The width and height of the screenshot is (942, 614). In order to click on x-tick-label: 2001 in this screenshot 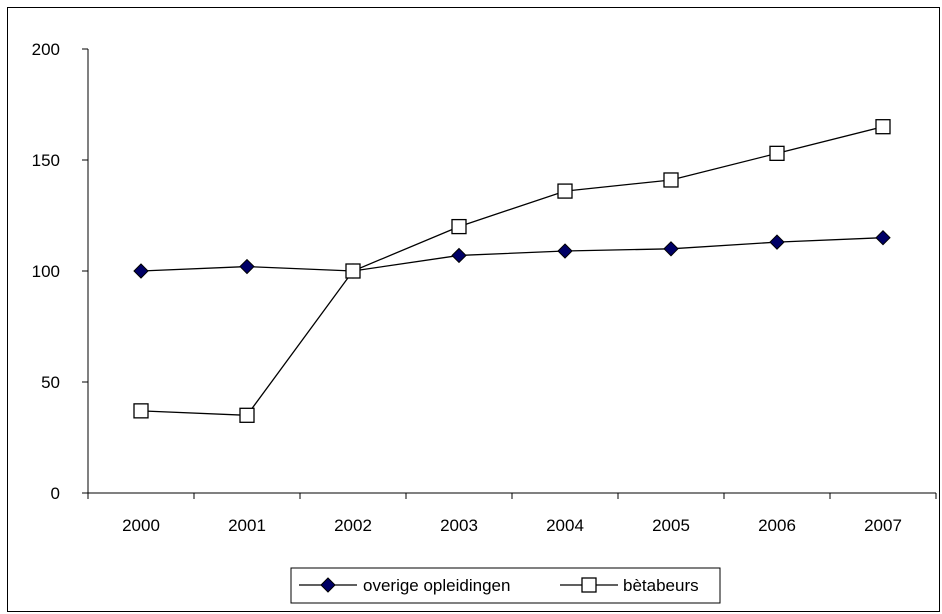, I will do `click(247, 525)`.